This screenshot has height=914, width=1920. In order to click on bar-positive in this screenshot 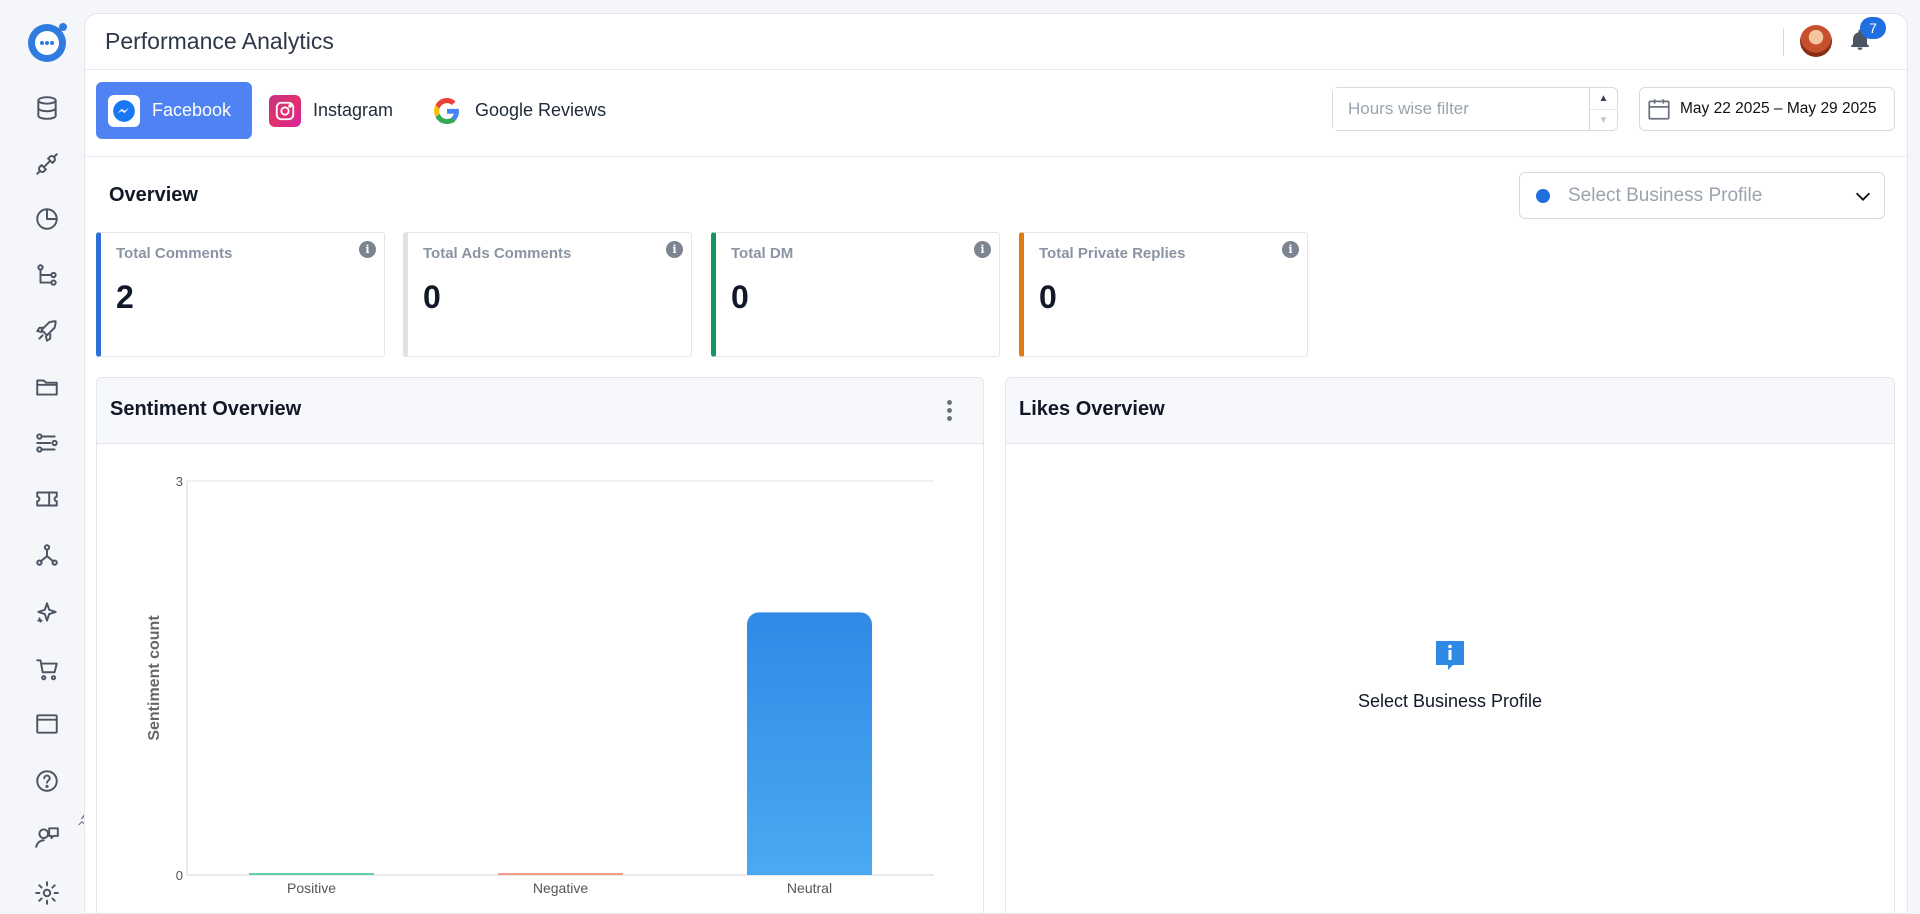, I will do `click(311, 874)`.